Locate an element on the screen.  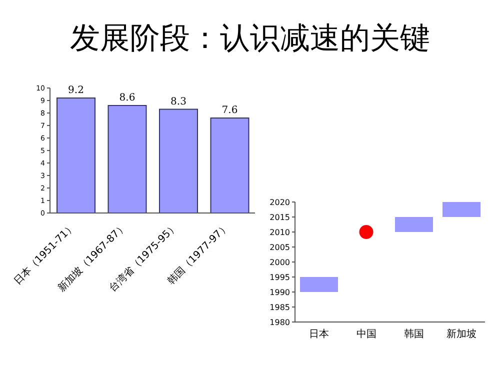
x-tick-label: 新加坡 is located at coordinates (461, 334).